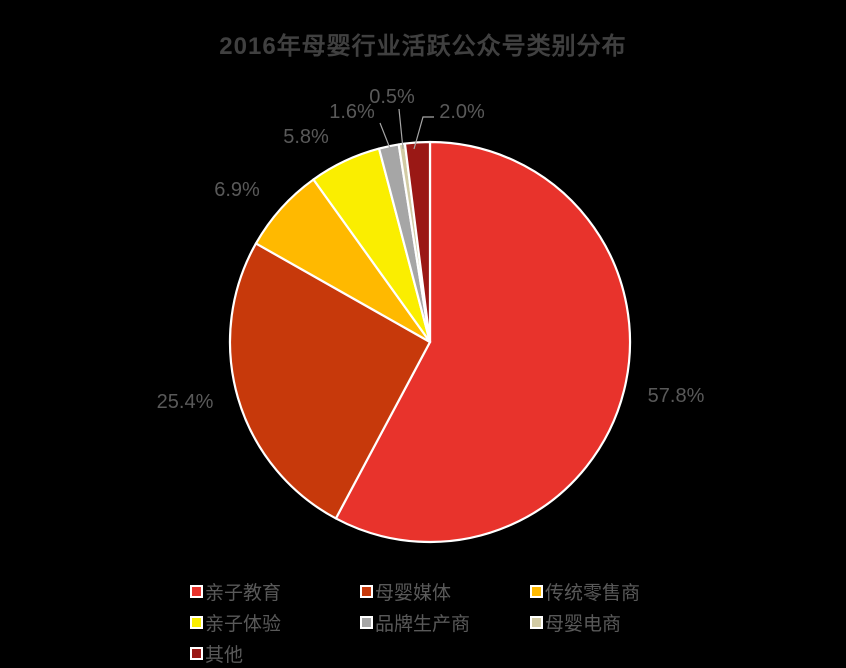 The height and width of the screenshot is (668, 846). I want to click on data-label-1: 25.4%, so click(185, 402).